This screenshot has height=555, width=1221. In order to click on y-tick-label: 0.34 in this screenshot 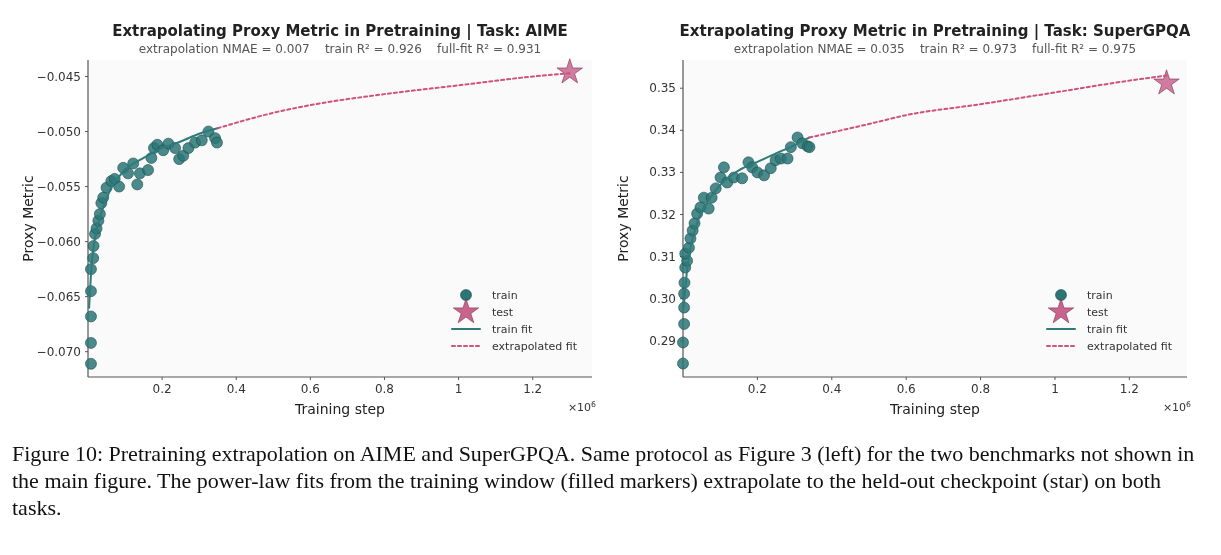, I will do `click(662, 130)`.